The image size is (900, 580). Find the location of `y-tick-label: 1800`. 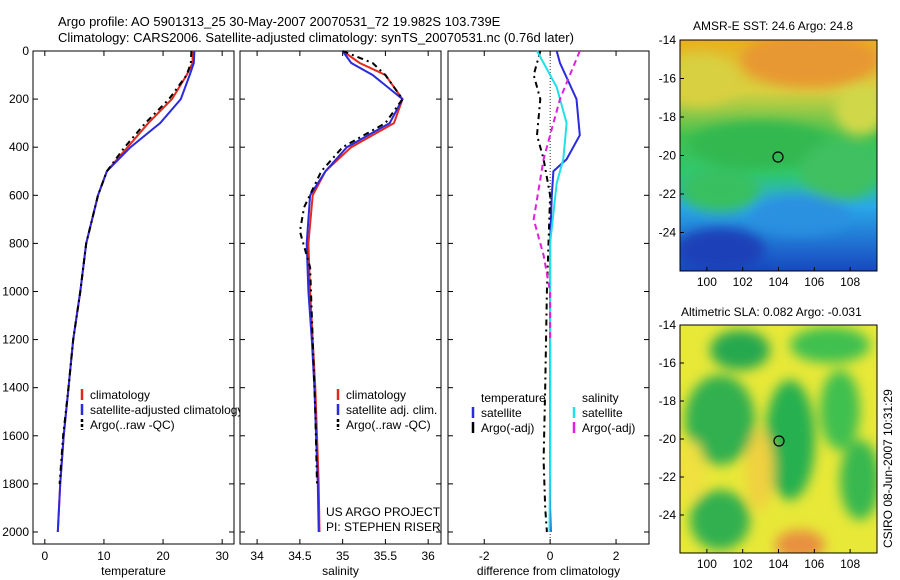

y-tick-label: 1800 is located at coordinates (15, 484).